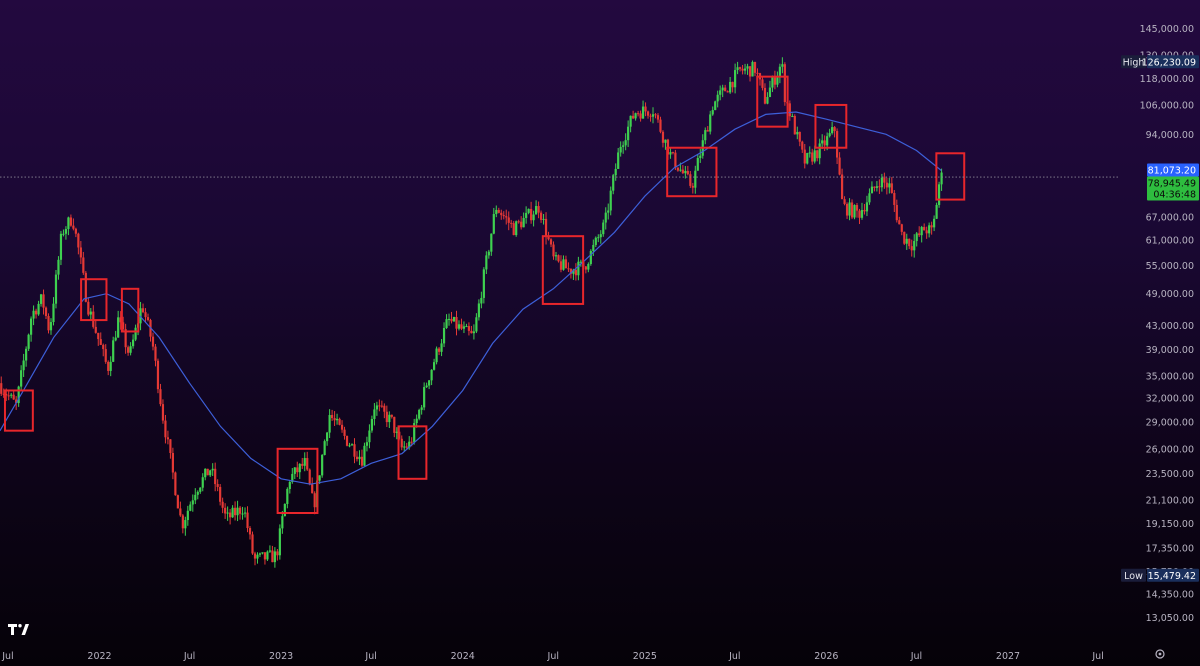 The image size is (1200, 666). Describe the element at coordinates (1170, 266) in the screenshot. I see `y-tick-label: 55,000.00` at that location.